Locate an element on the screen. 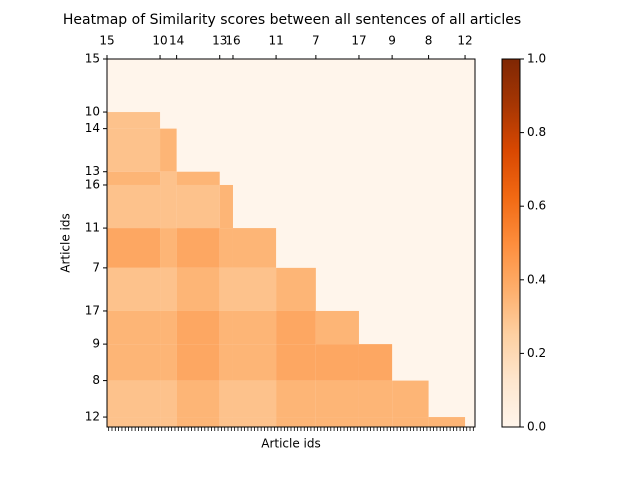 The width and height of the screenshot is (640, 480). x-tick-label: 16 is located at coordinates (232, 41).